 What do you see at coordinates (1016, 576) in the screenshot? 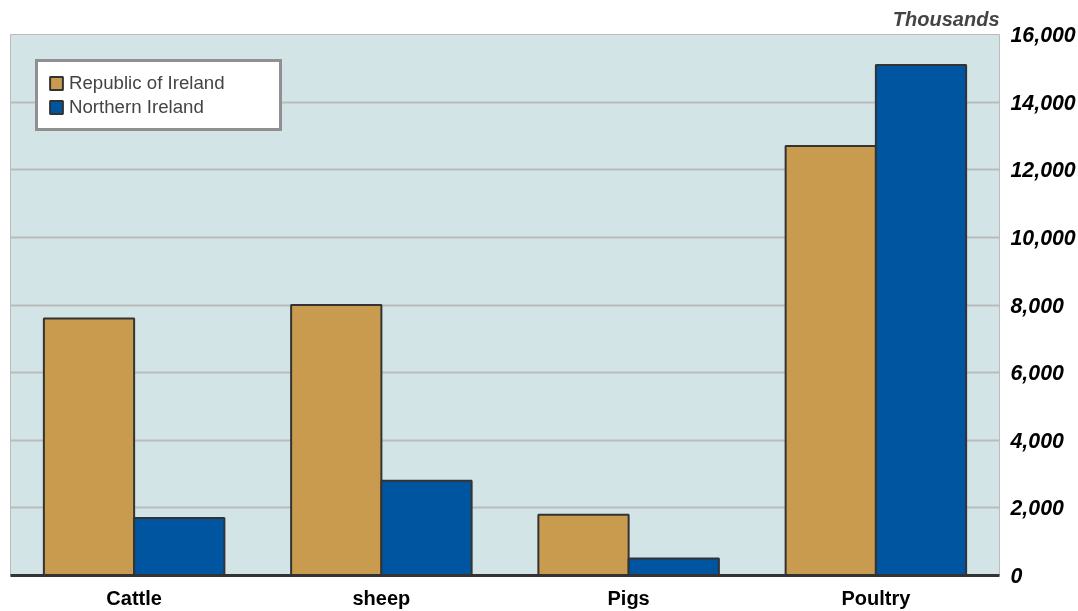
I see `y-tick-label: 0` at bounding box center [1016, 576].